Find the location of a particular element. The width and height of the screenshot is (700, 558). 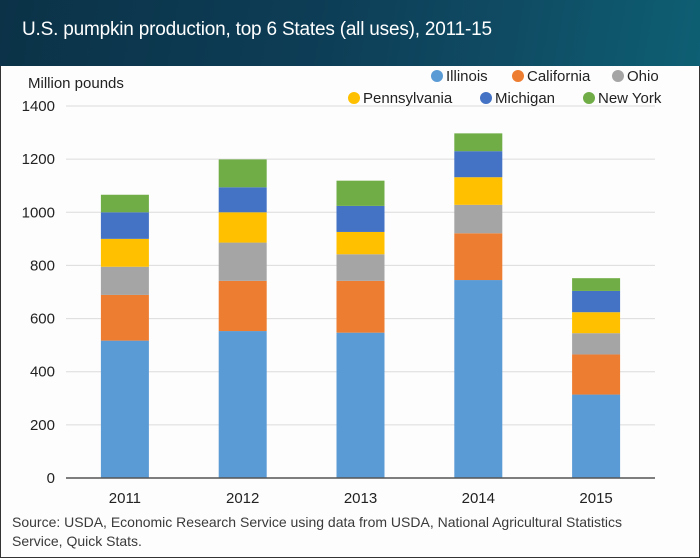

legend-item-new-york: New York is located at coordinates (622, 98).